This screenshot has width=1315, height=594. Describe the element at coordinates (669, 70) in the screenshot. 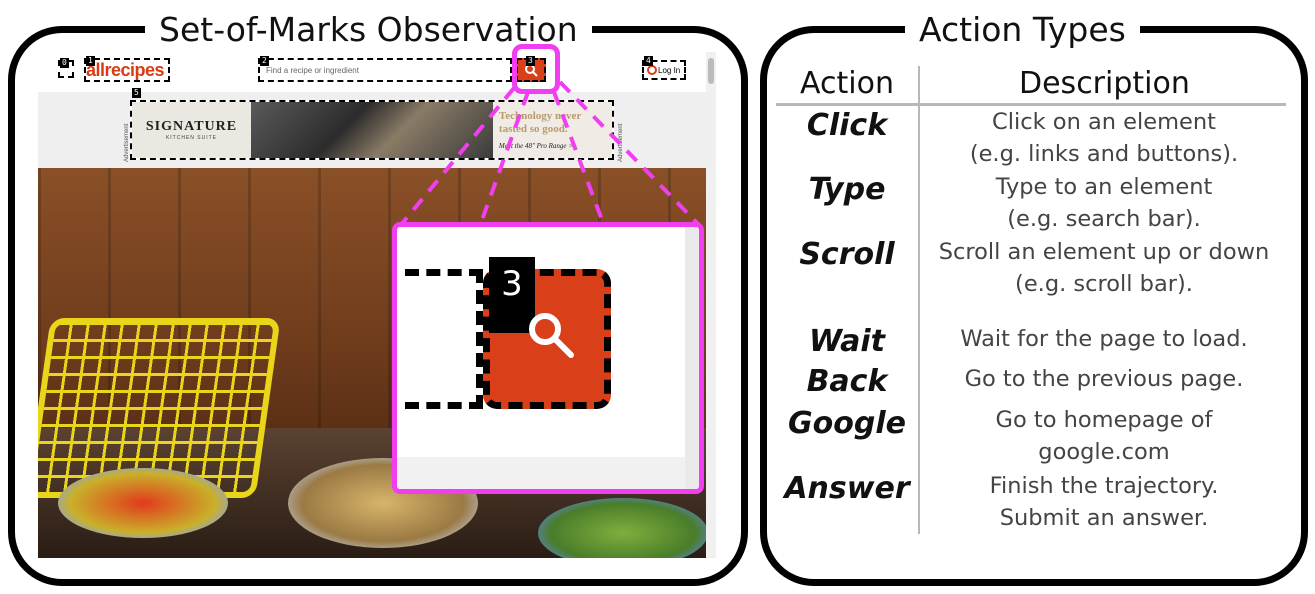

I see `login-label: Log In` at that location.